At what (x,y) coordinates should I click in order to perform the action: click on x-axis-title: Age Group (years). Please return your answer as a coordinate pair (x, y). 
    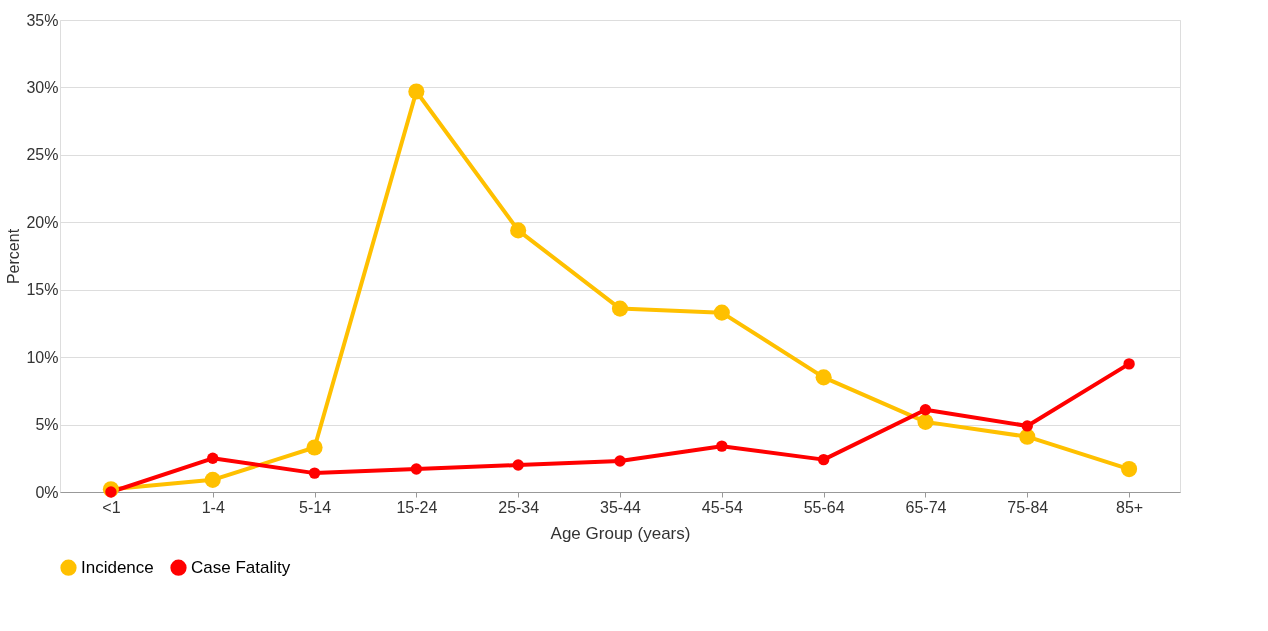
    Looking at the image, I should click on (620, 533).